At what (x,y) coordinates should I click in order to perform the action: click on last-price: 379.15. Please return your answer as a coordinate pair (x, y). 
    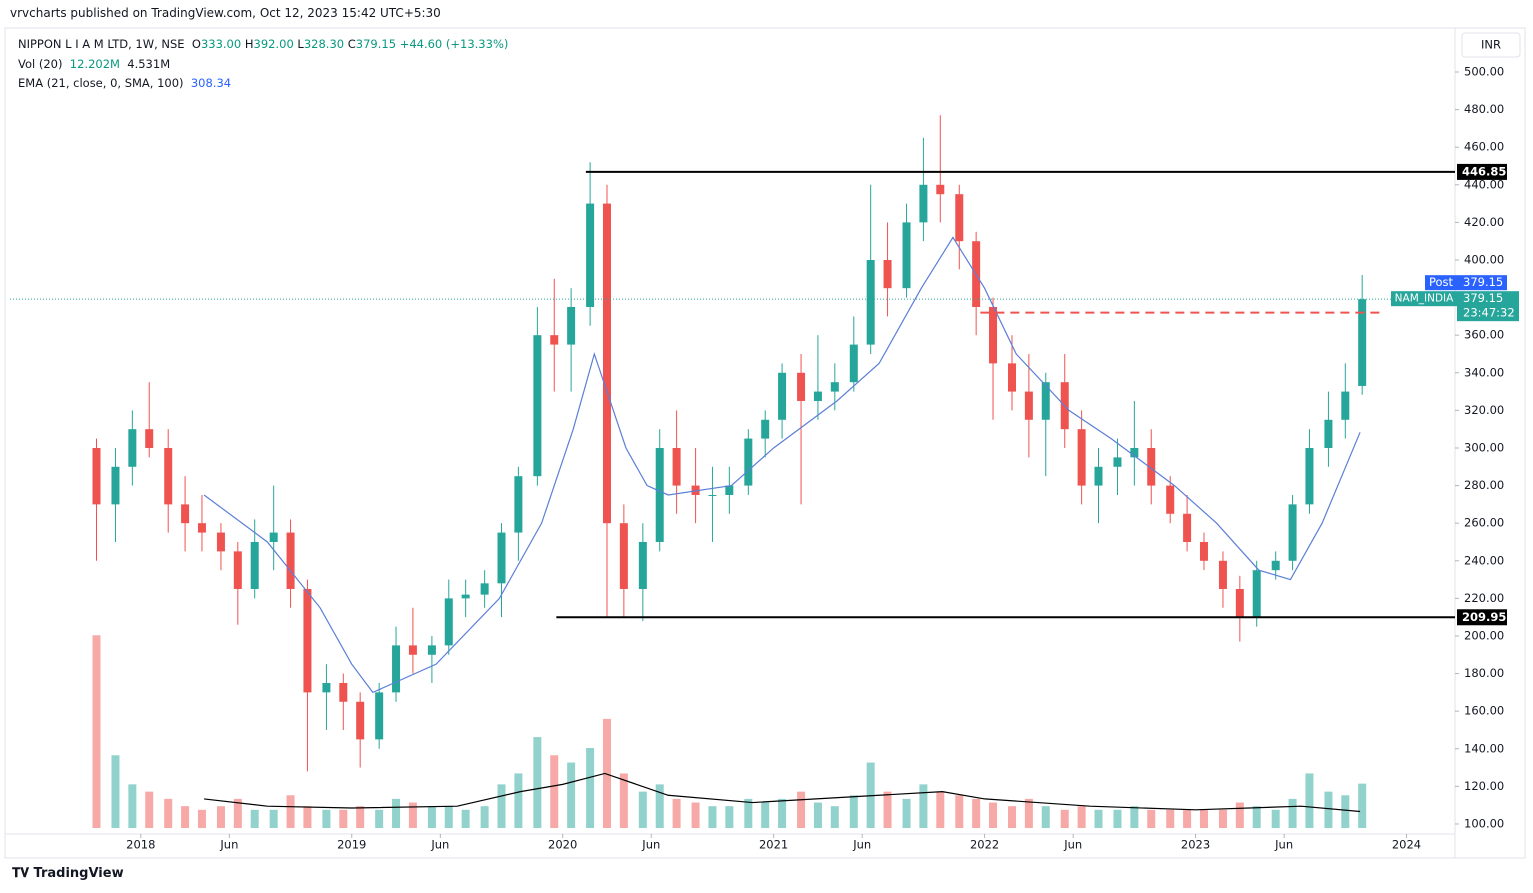
    Looking at the image, I should click on (1483, 298).